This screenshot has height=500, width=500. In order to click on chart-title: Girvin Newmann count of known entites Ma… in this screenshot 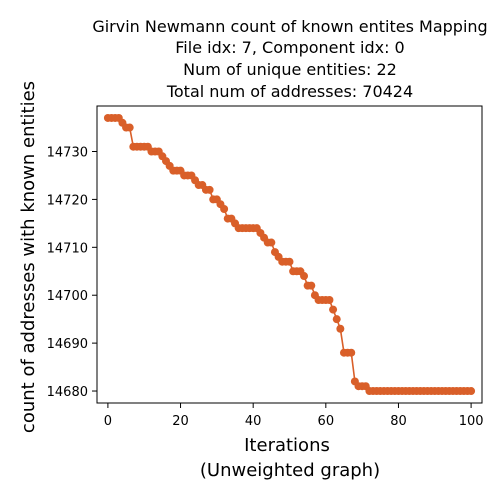, I will do `click(289, 59)`.